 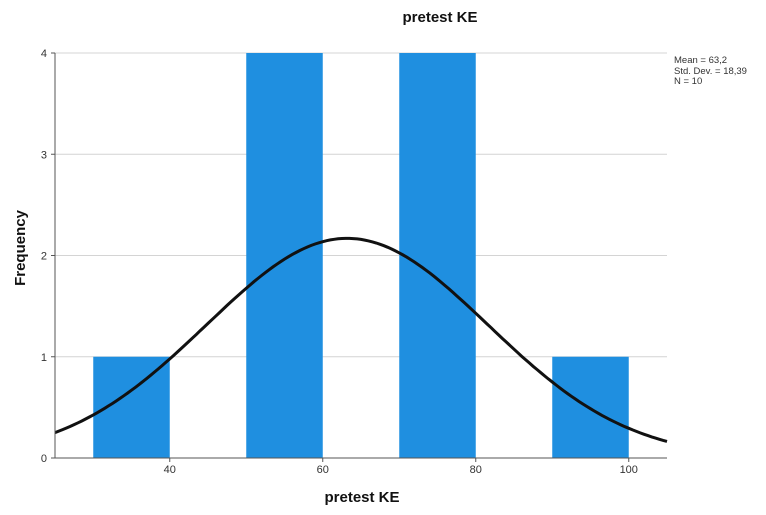 I want to click on stats-mean: Mean = 63,2, so click(x=701, y=60).